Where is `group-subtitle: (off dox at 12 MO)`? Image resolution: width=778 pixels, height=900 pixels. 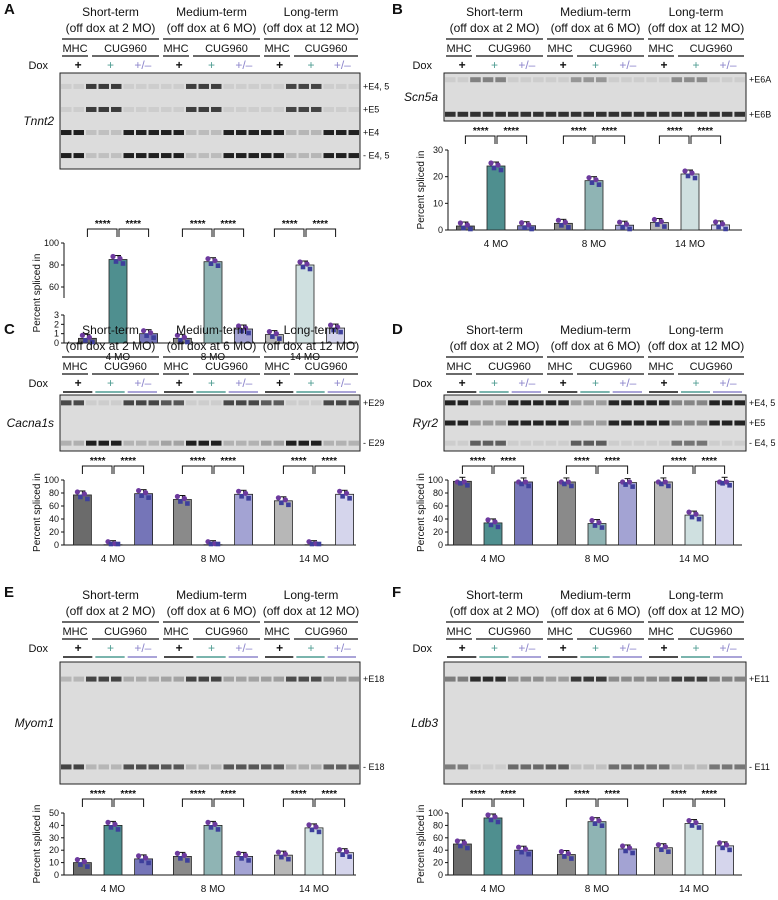 group-subtitle: (off dox at 12 MO) is located at coordinates (311, 611).